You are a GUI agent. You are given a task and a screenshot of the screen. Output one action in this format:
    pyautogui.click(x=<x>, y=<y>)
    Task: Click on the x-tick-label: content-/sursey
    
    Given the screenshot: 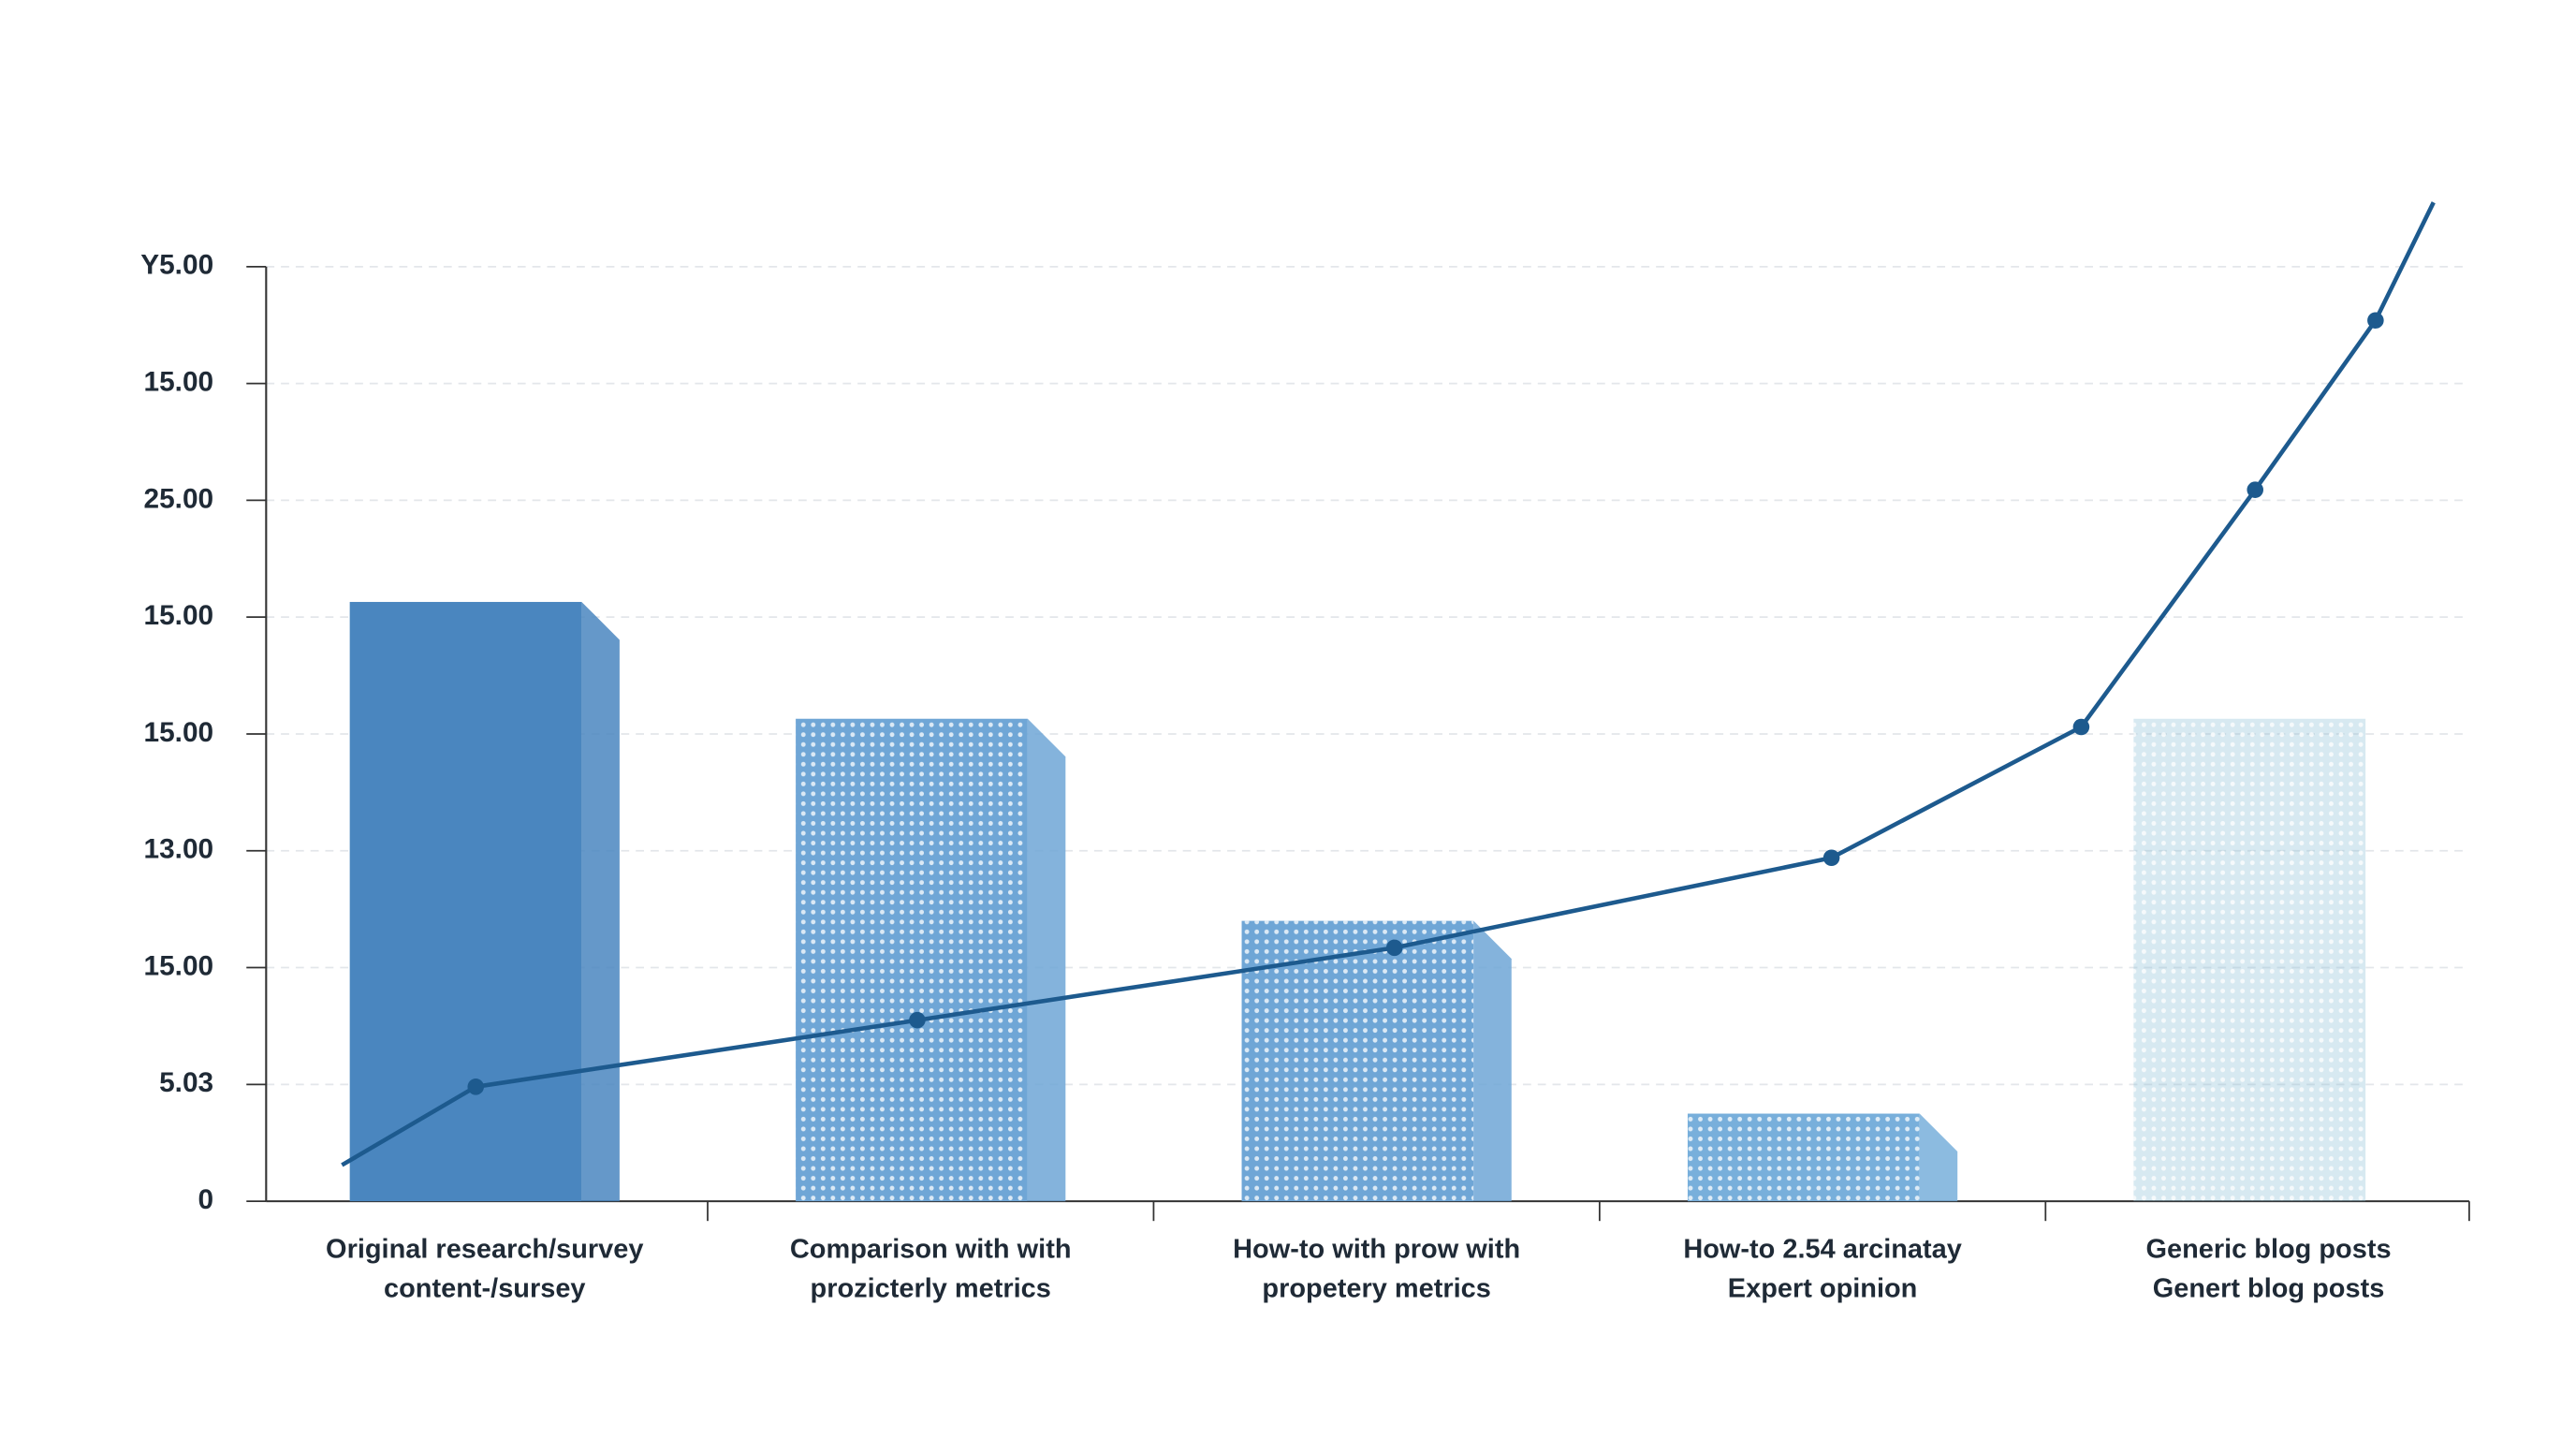 What is the action you would take?
    pyautogui.click(x=484, y=1289)
    